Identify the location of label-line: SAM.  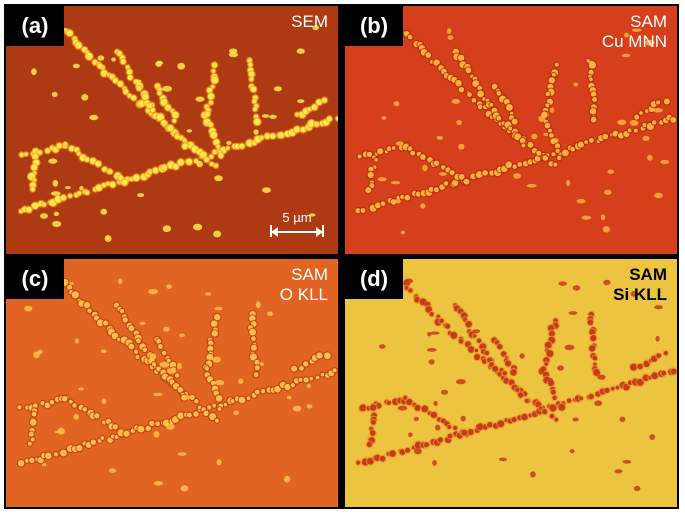
(309, 274).